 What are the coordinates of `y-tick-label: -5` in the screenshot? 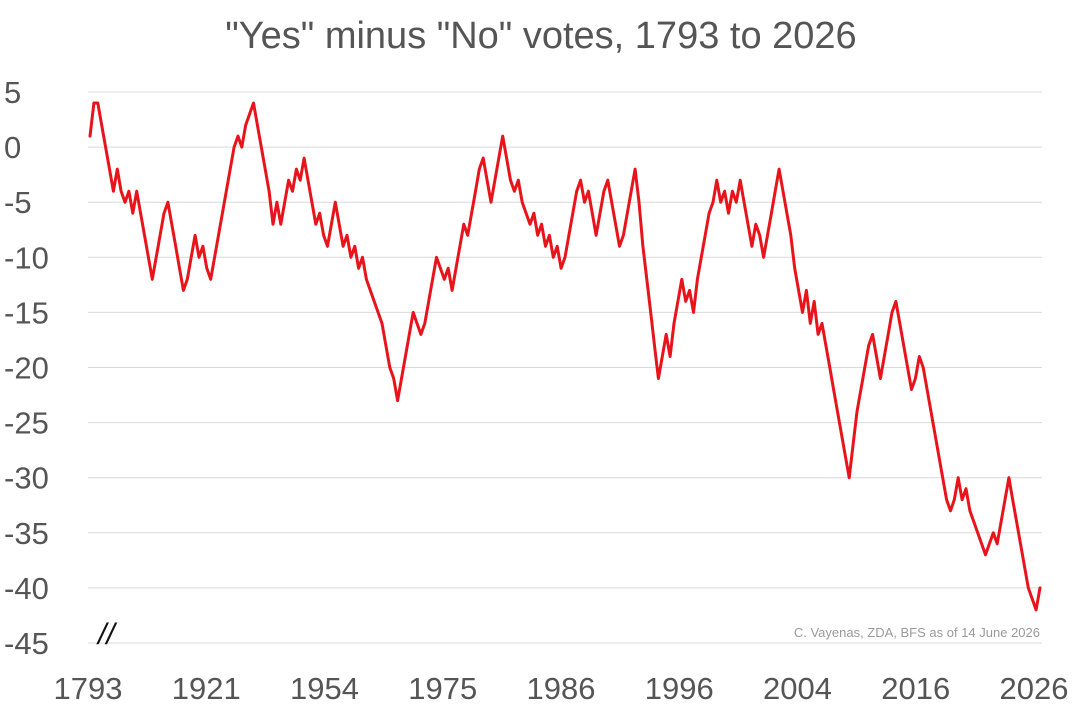 It's located at (18, 202).